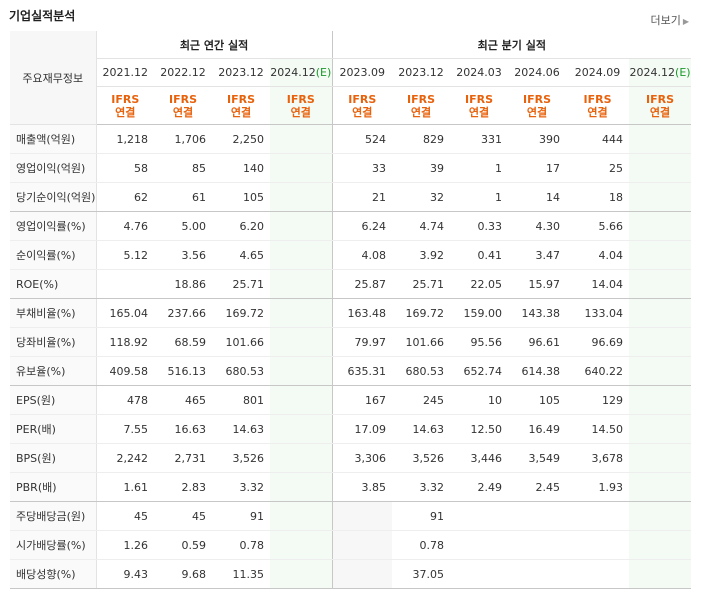 Image resolution: width=701 pixels, height=595 pixels. I want to click on table-cell: 37.05, so click(421, 574).